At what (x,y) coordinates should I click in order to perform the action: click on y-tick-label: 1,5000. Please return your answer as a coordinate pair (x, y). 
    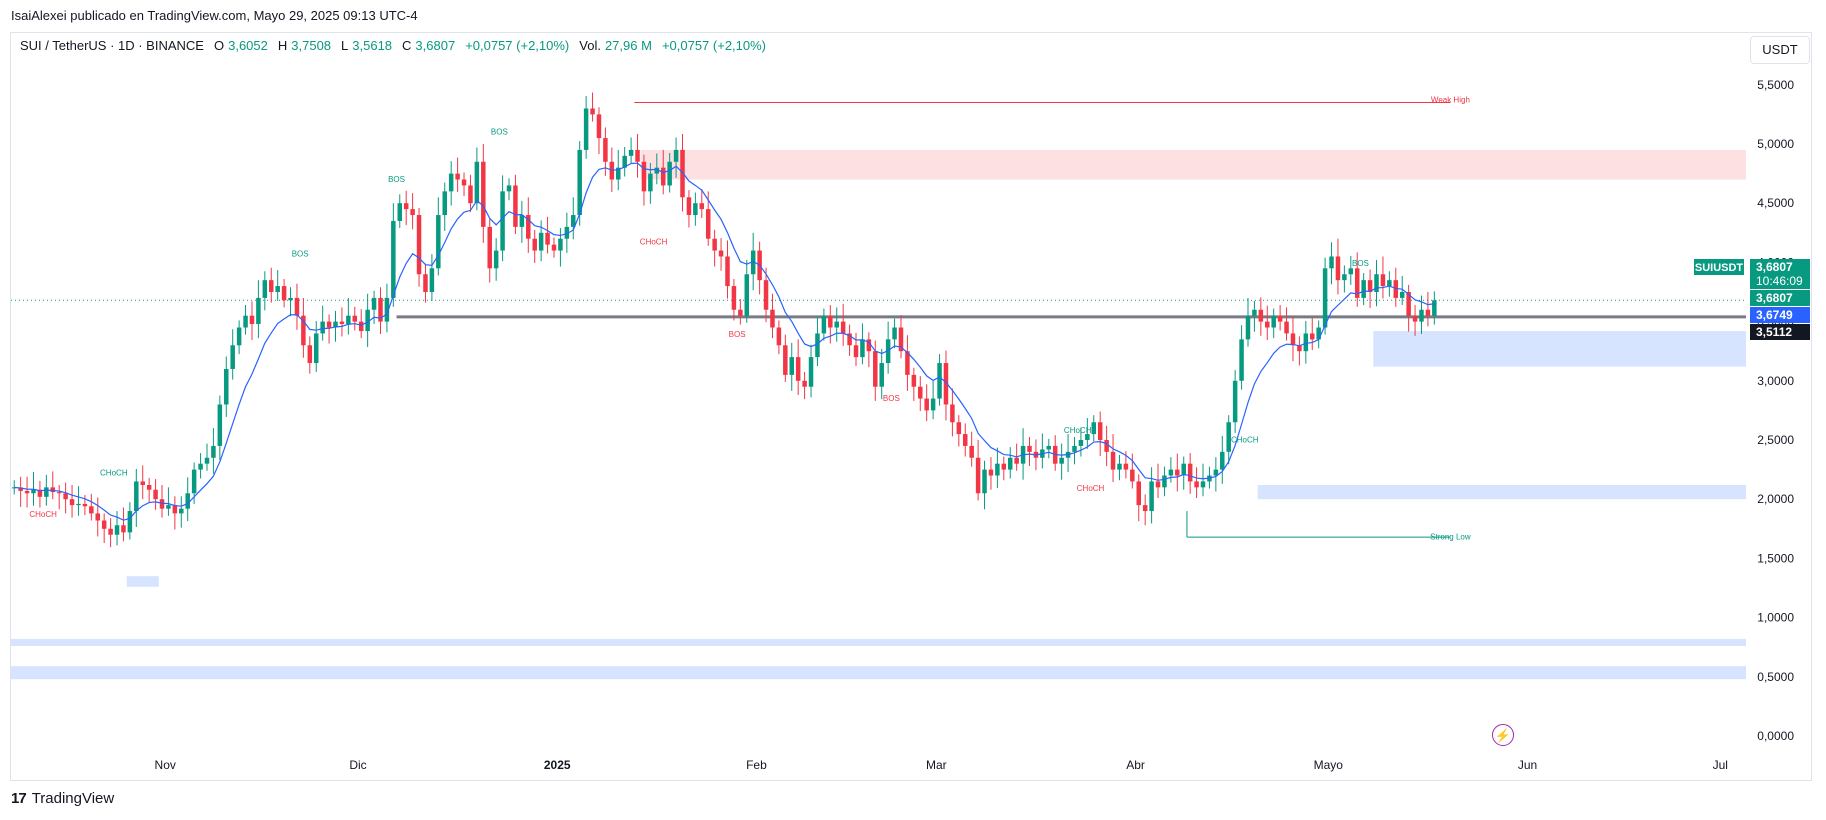
    Looking at the image, I should click on (1775, 558).